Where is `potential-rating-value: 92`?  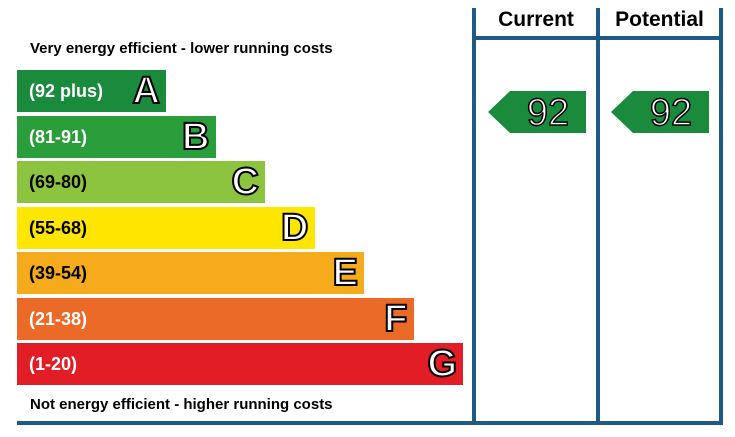
potential-rating-value: 92 is located at coordinates (671, 113).